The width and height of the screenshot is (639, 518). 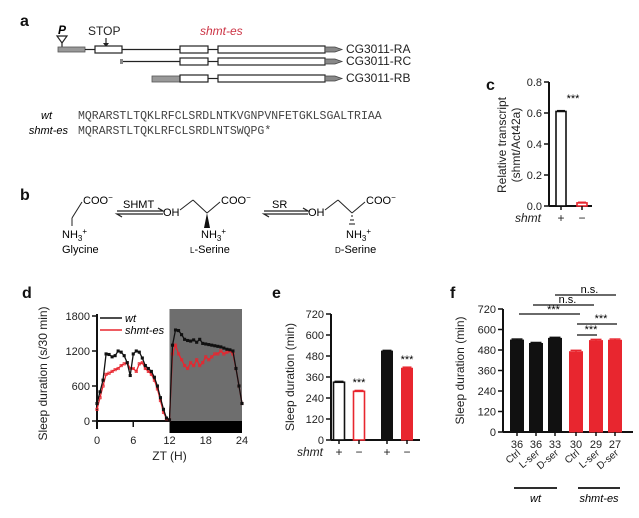 I want to click on dark-period-shade, so click(x=205, y=365).